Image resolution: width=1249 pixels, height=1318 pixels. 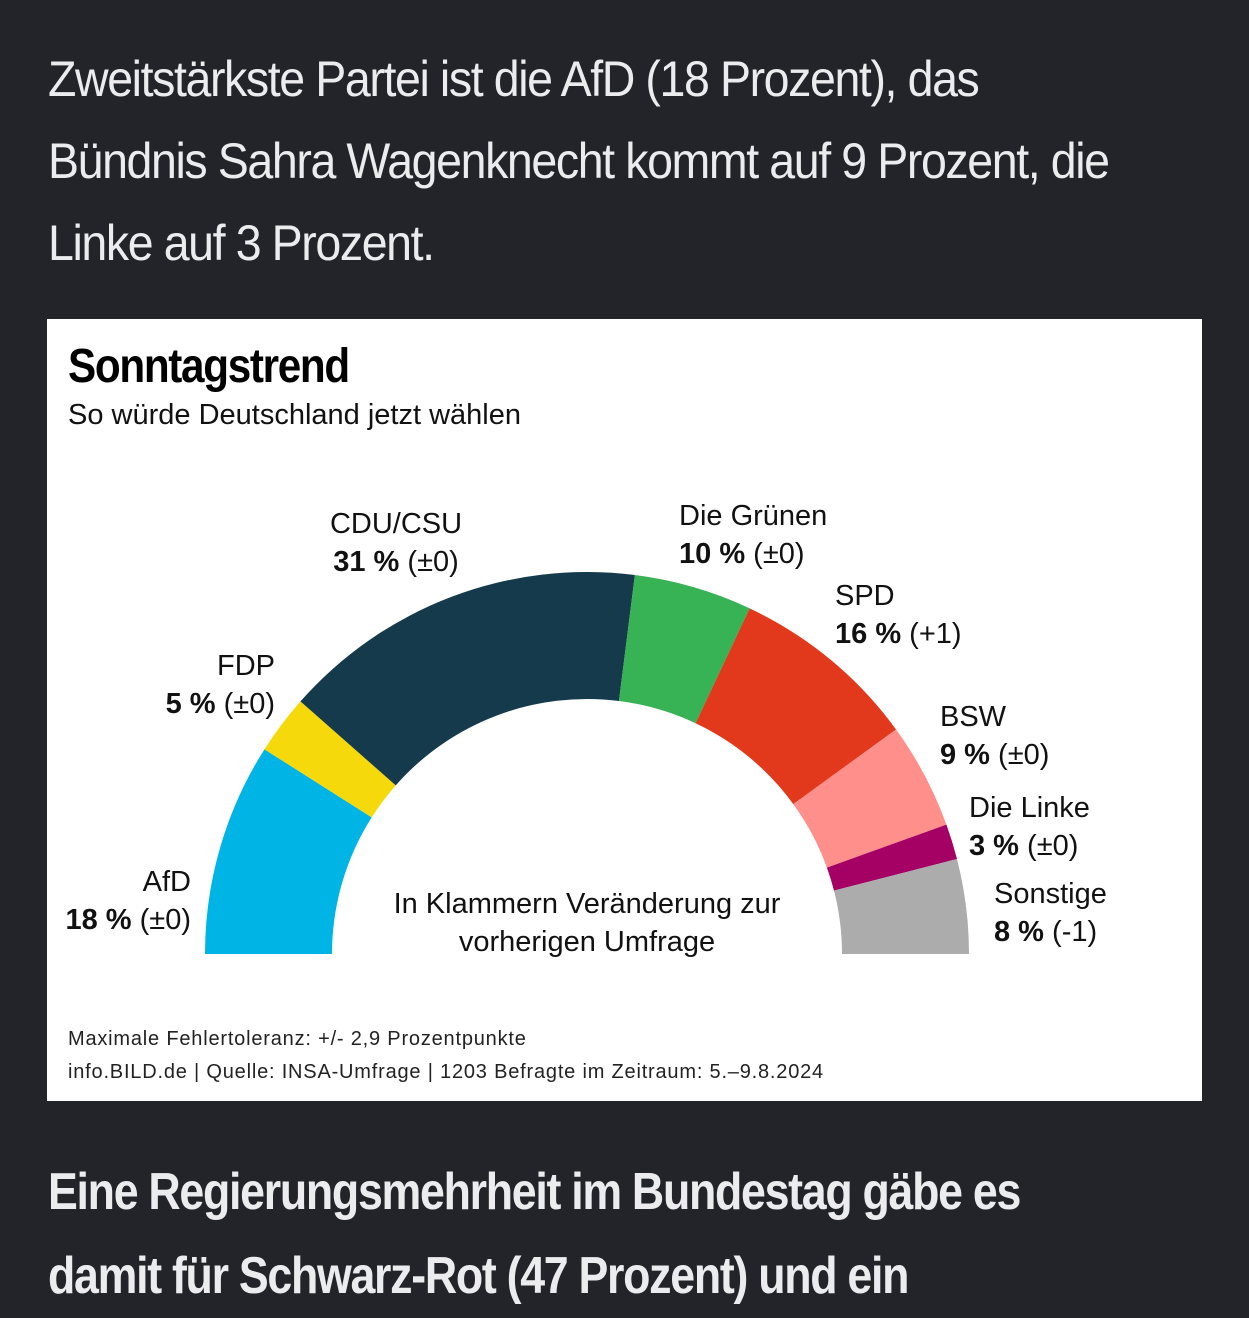 I want to click on slice-fdp, so click(x=330, y=759).